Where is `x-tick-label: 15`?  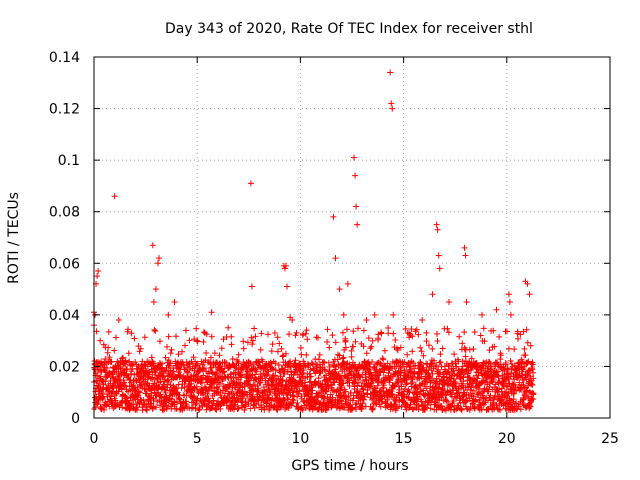 x-tick-label: 15 is located at coordinates (404, 439).